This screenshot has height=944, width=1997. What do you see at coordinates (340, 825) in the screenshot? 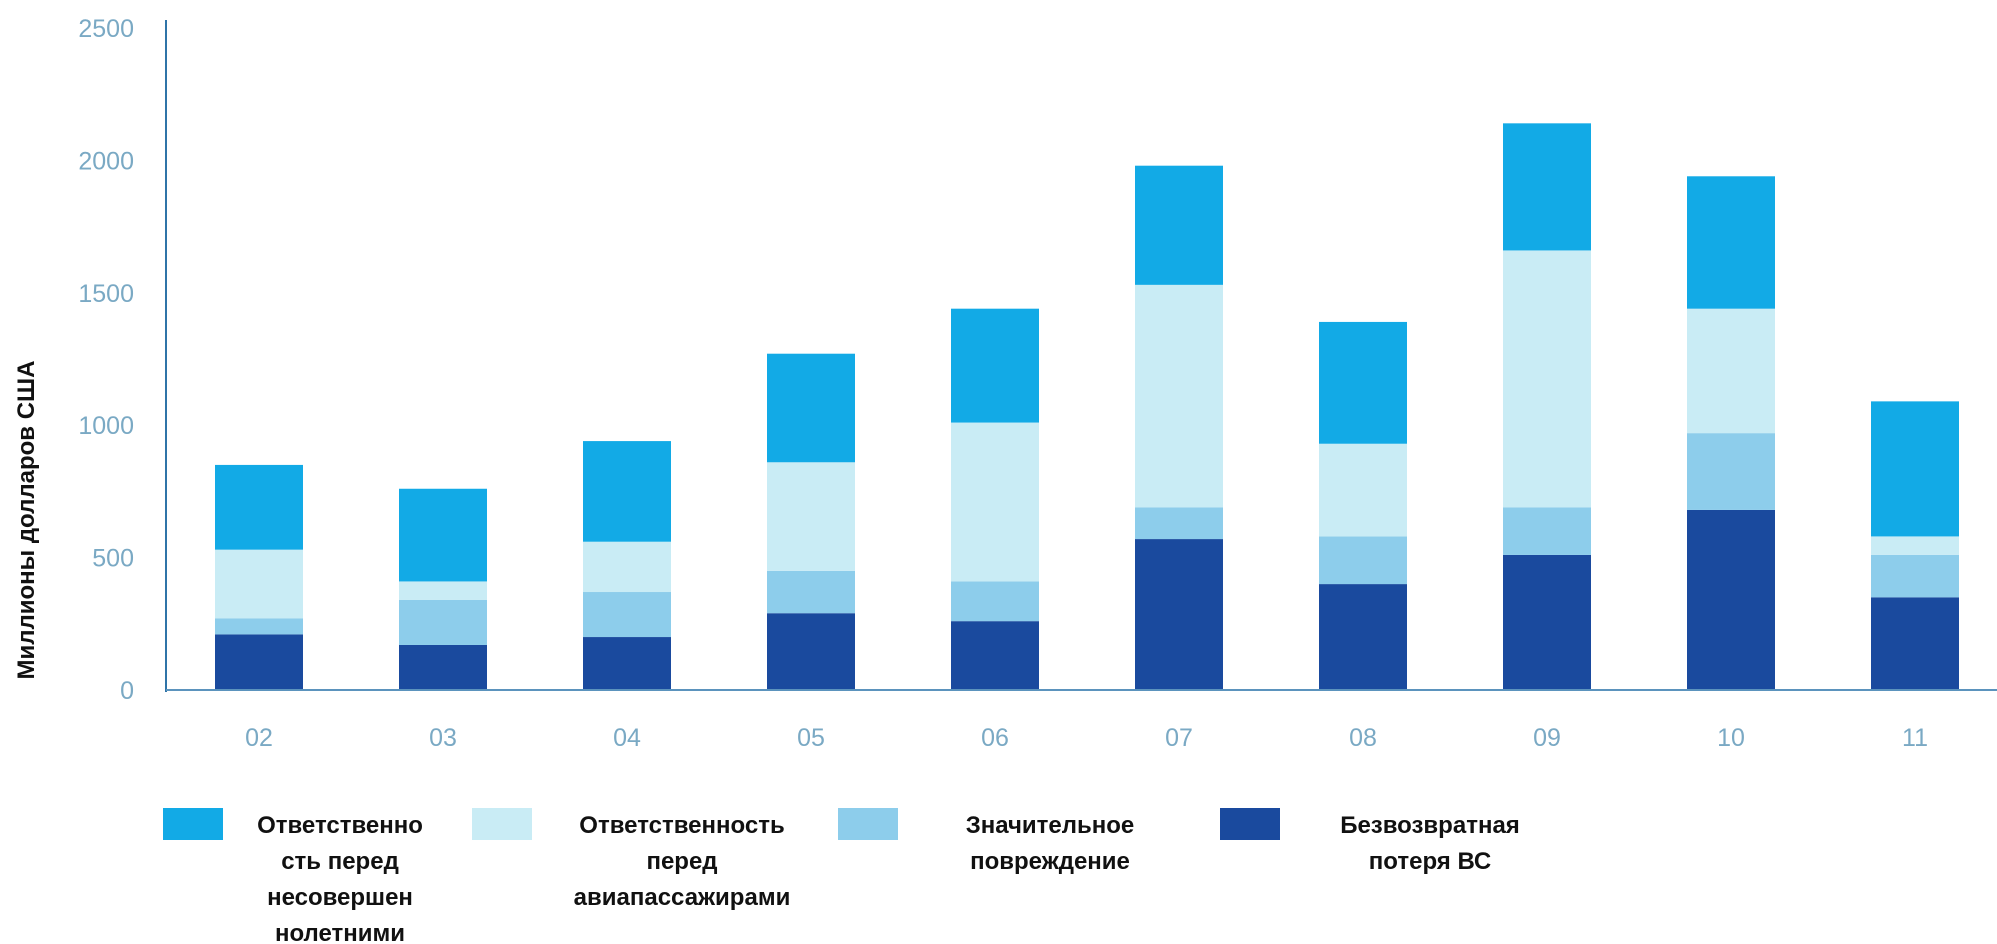
I see `legend-label-line: Ответственно` at bounding box center [340, 825].